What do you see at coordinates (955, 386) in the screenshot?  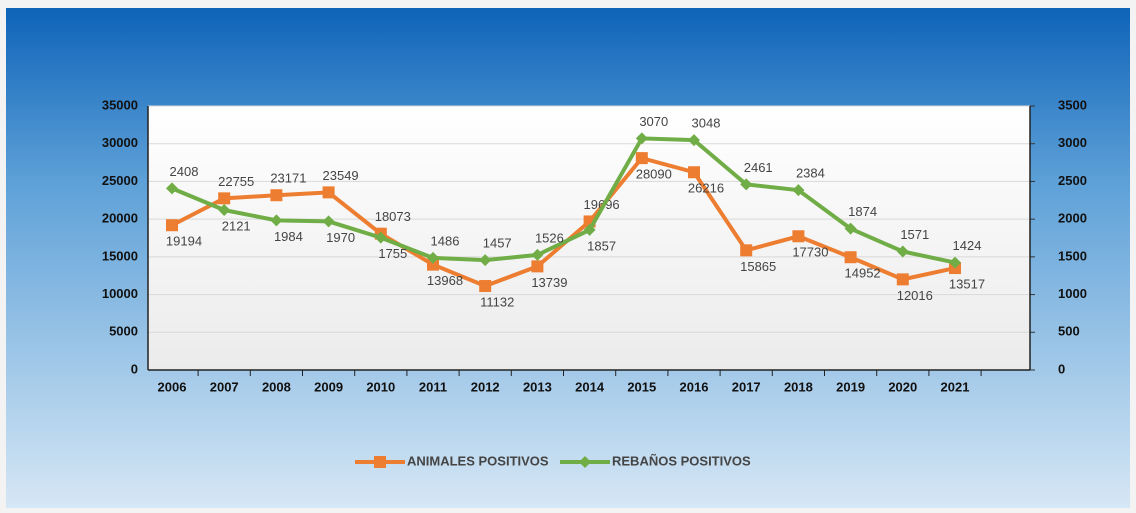 I see `x-tick-label: 2021` at bounding box center [955, 386].